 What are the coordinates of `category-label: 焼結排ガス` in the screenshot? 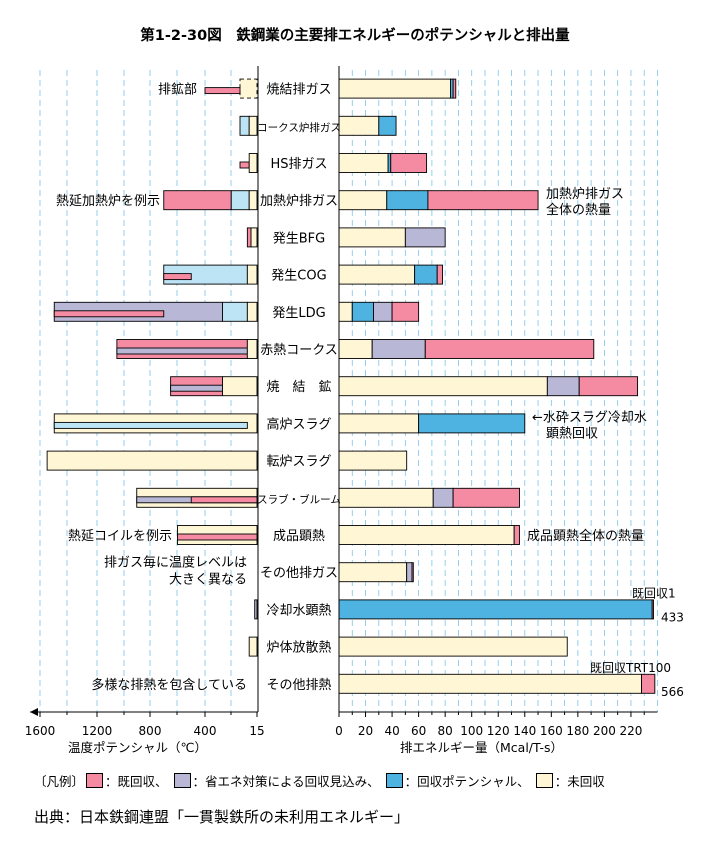 It's located at (298, 90).